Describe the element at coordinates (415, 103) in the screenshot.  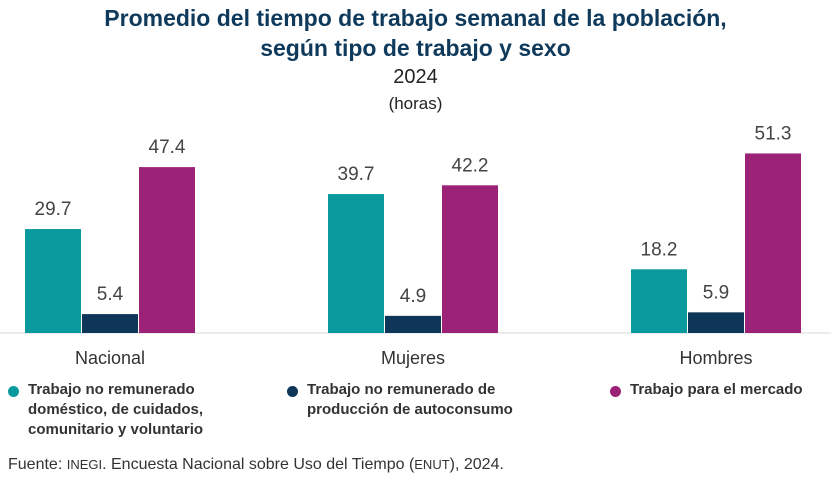
I see `chart-unit: (horas)` at that location.